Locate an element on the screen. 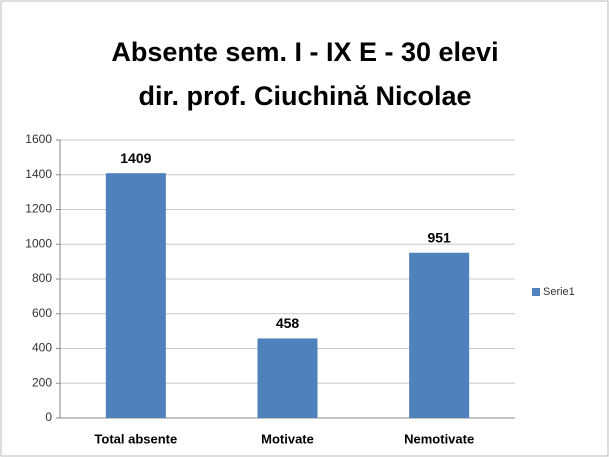 The width and height of the screenshot is (609, 457). y-tick-label: 1000 is located at coordinates (38, 243).